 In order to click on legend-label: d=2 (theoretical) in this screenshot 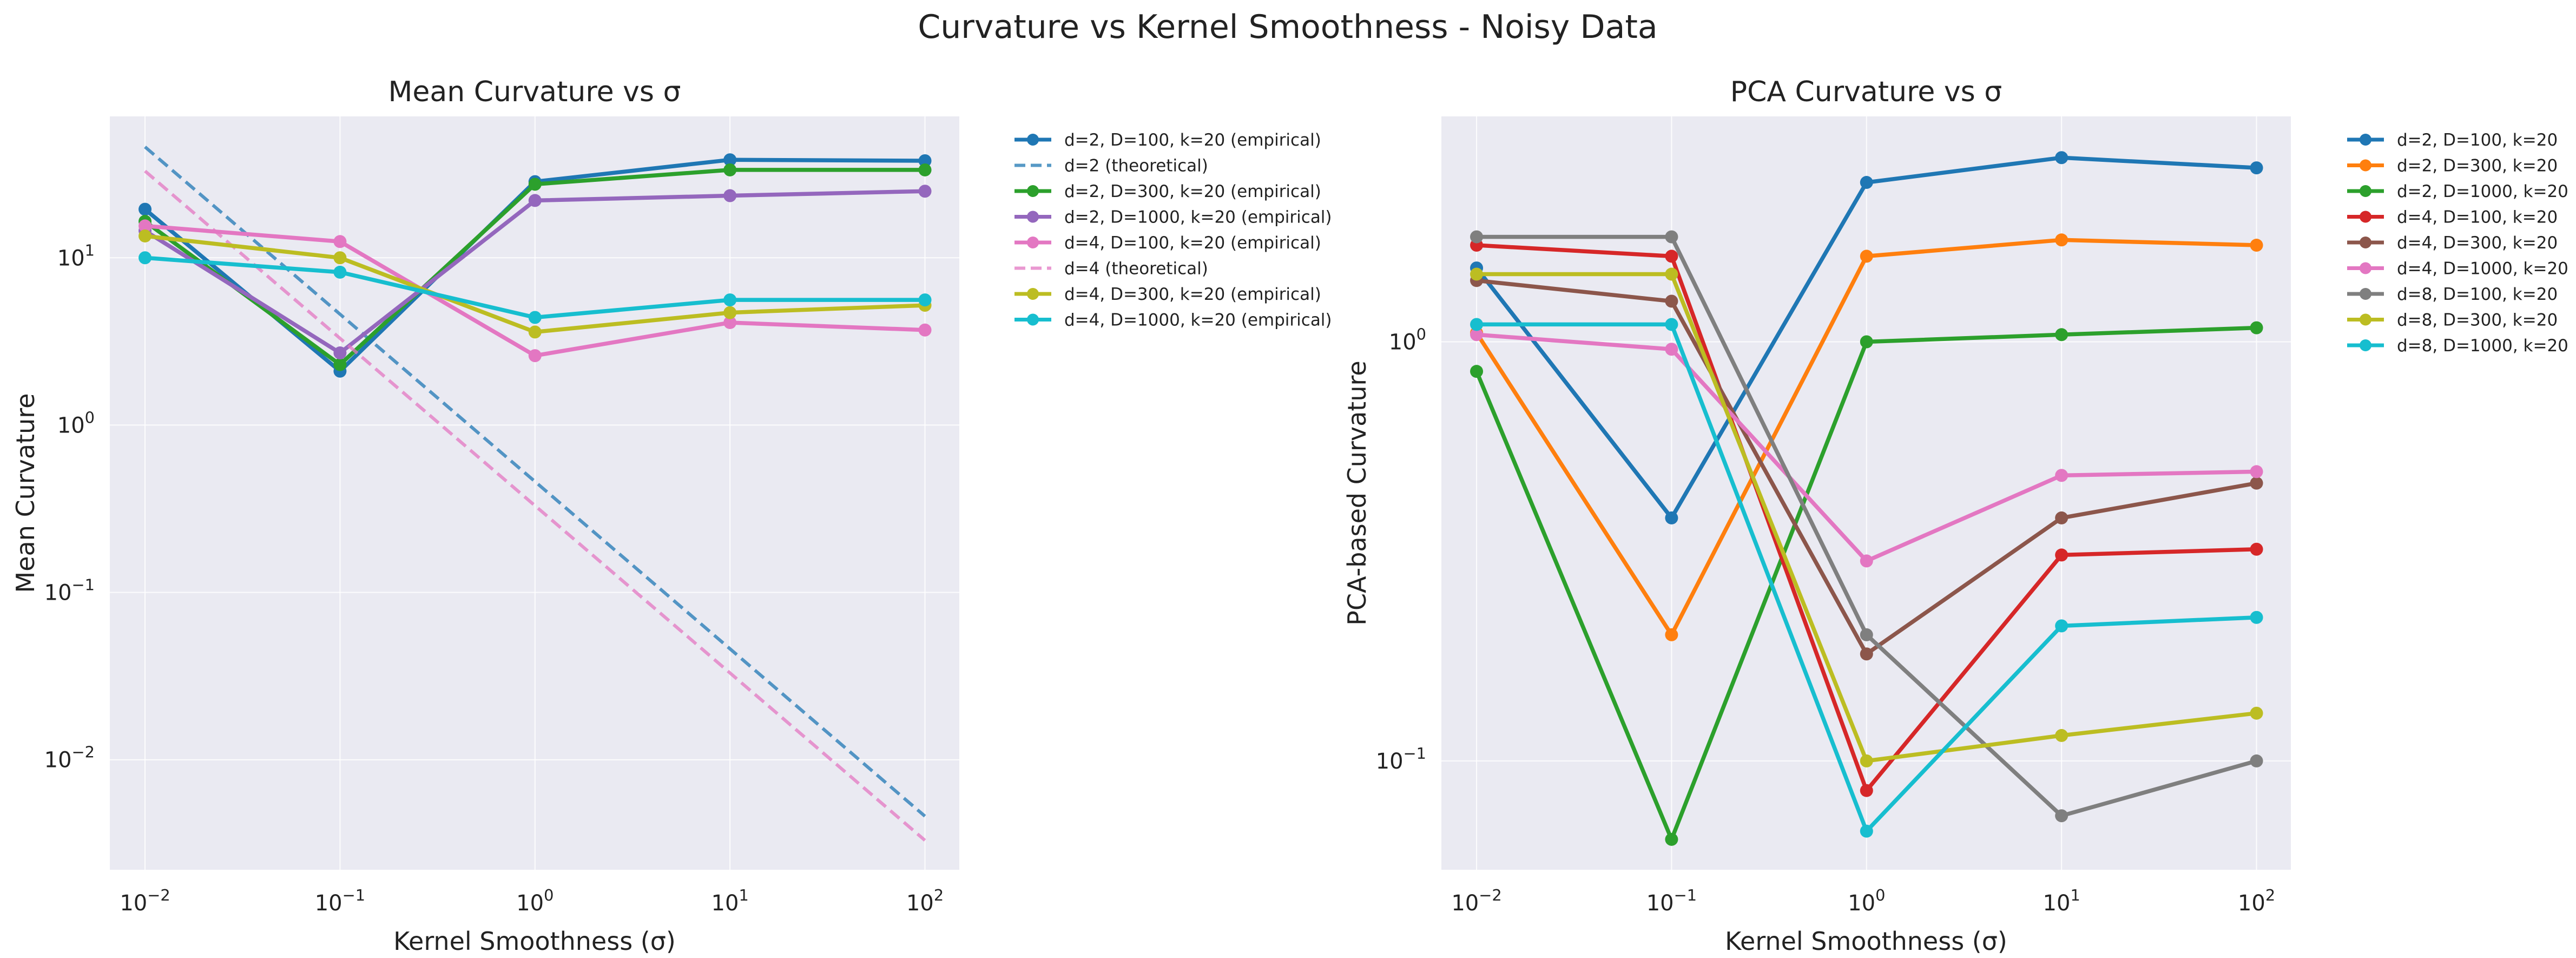, I will do `click(1136, 166)`.